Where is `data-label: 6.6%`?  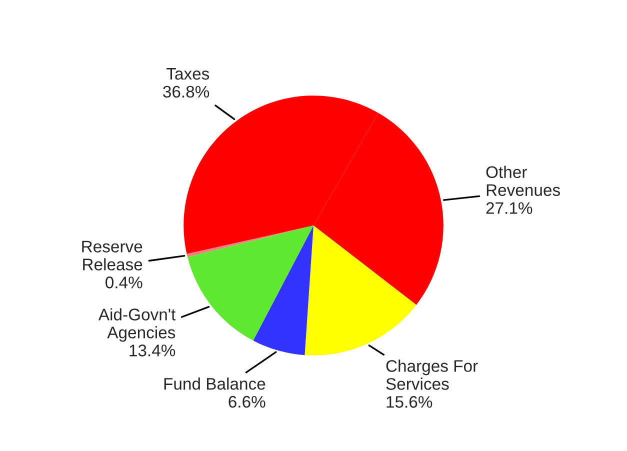
data-label: 6.6% is located at coordinates (247, 402).